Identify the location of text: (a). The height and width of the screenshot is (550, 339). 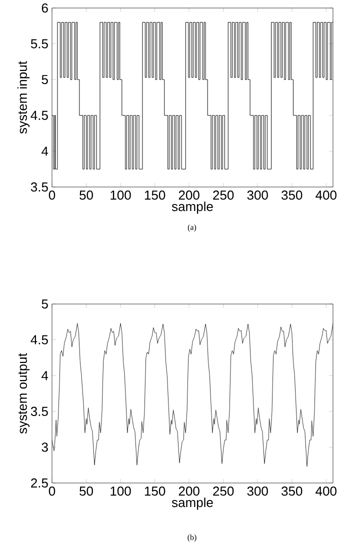
(192, 228).